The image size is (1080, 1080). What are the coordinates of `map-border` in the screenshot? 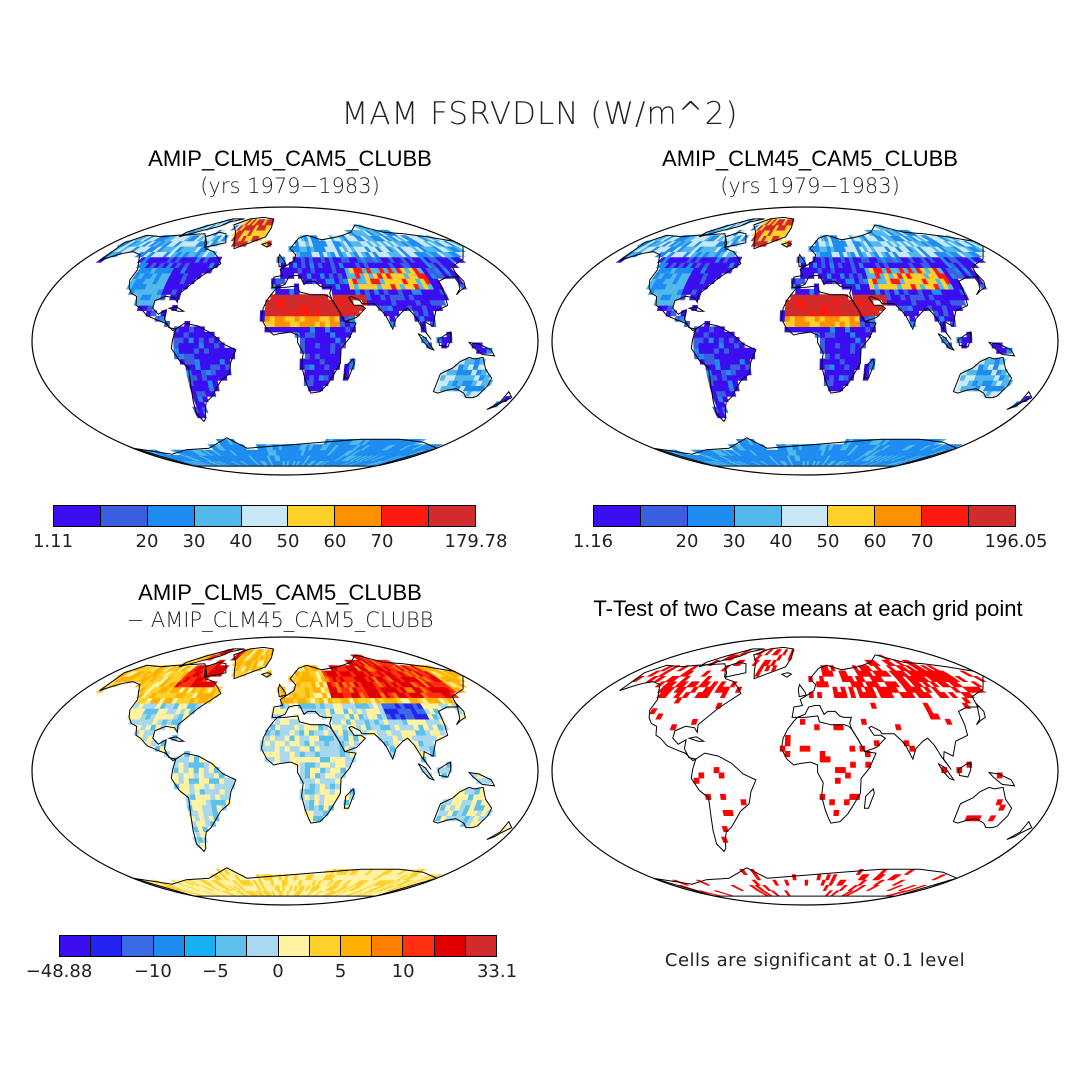 It's located at (805, 341).